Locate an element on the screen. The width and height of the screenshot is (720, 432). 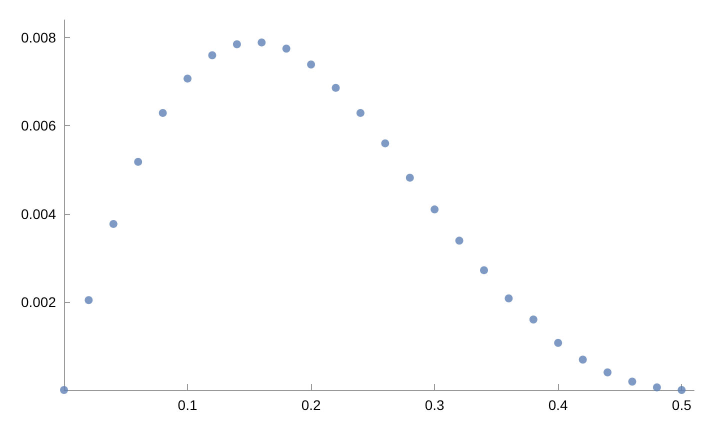
y-tick-label: 0.008 is located at coordinates (38, 38).